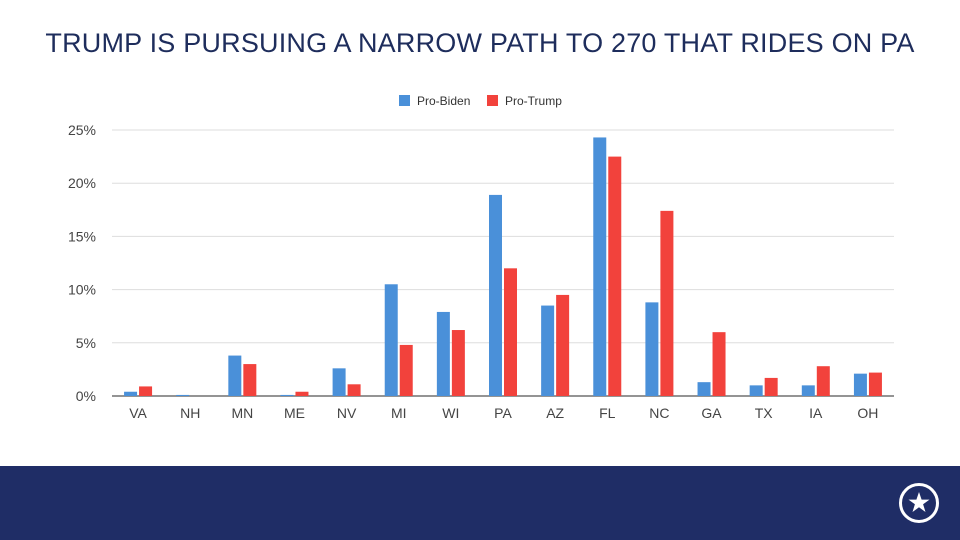  Describe the element at coordinates (399, 413) in the screenshot. I see `x-tick-label: MI` at that location.